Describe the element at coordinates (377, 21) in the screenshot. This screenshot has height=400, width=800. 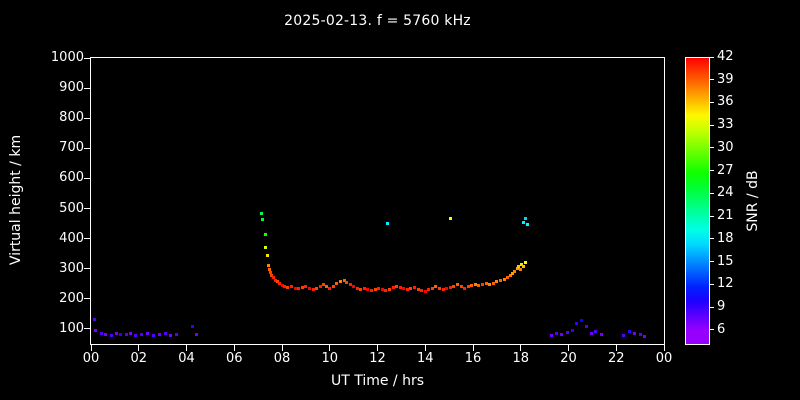
I see `chart-title: 2025-02-13. f = 5760 kHz` at that location.